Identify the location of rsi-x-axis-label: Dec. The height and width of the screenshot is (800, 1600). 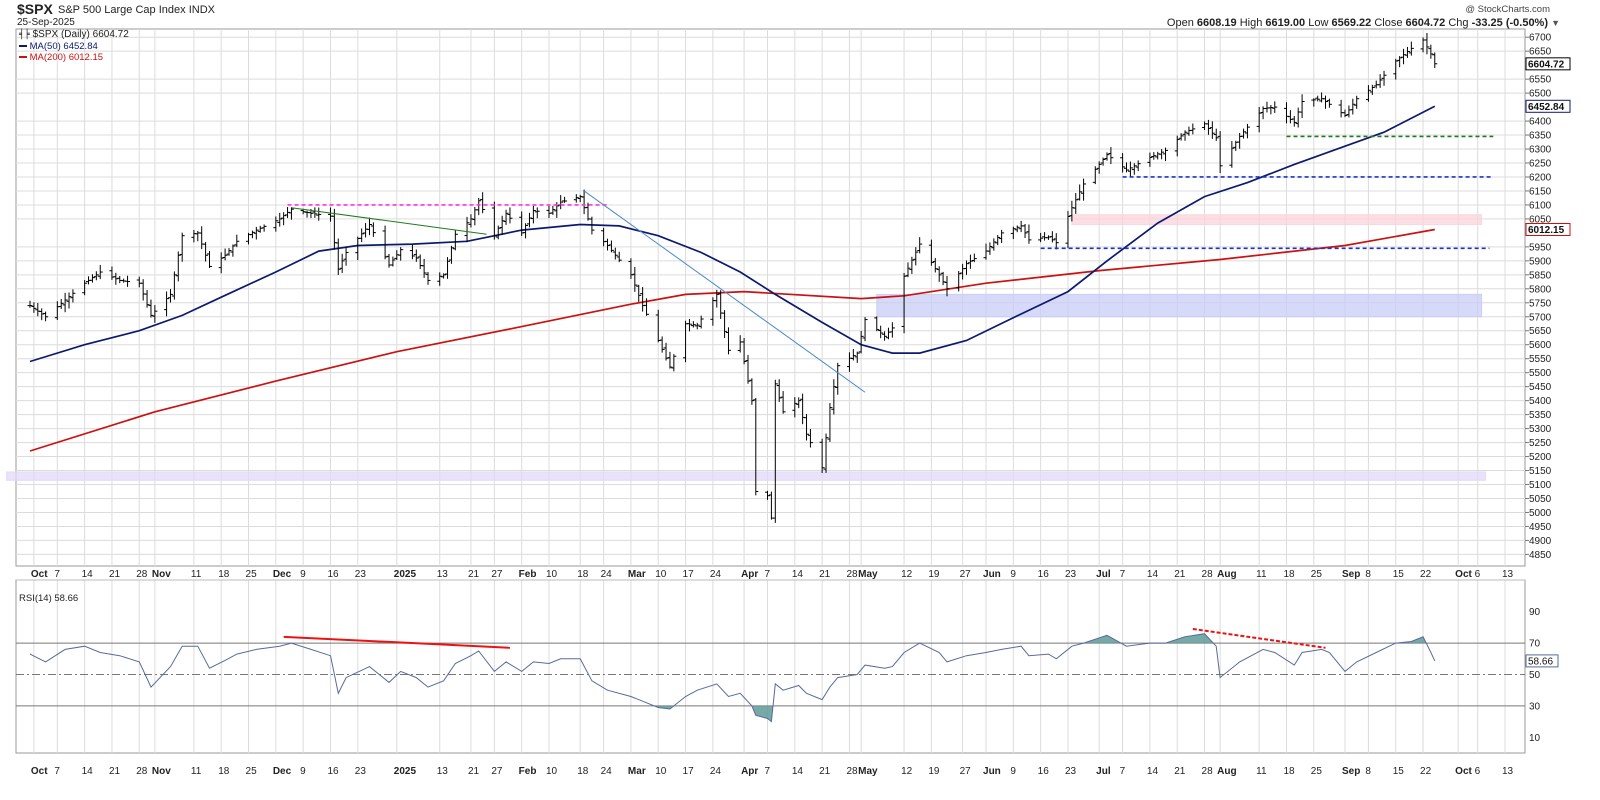
(282, 771).